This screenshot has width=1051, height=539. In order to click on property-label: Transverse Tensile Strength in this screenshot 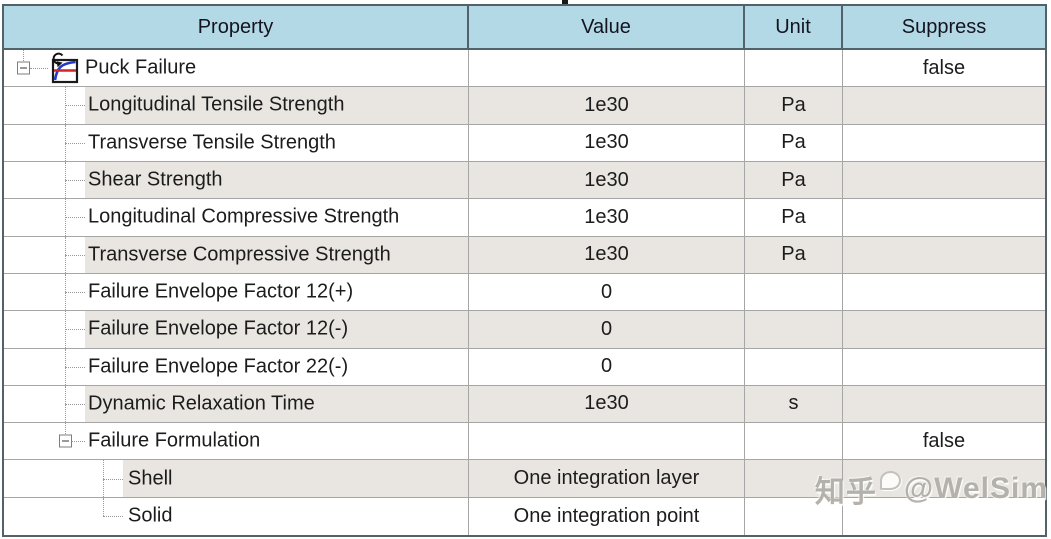, I will do `click(212, 142)`.